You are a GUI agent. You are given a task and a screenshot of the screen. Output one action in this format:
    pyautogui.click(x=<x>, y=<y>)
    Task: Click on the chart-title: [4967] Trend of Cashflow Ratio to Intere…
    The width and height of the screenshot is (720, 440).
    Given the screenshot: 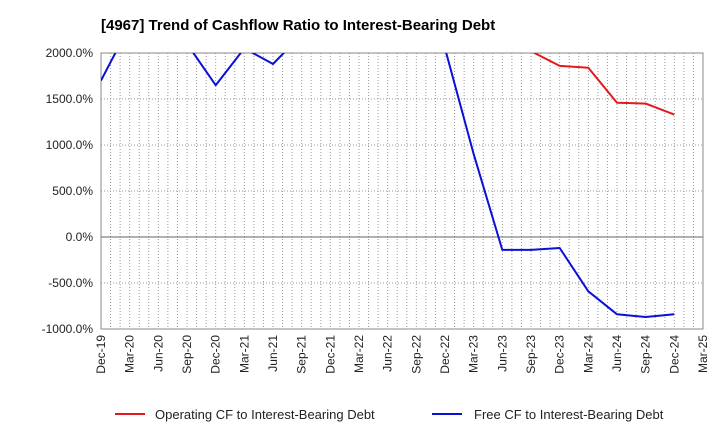 What is the action you would take?
    pyautogui.click(x=298, y=25)
    